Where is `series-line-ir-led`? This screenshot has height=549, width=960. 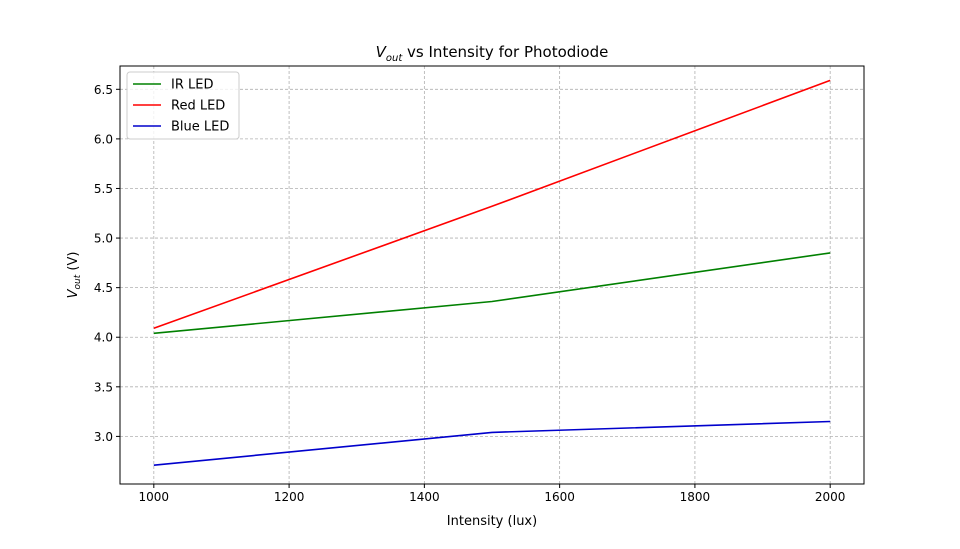
series-line-ir-led is located at coordinates (492, 293).